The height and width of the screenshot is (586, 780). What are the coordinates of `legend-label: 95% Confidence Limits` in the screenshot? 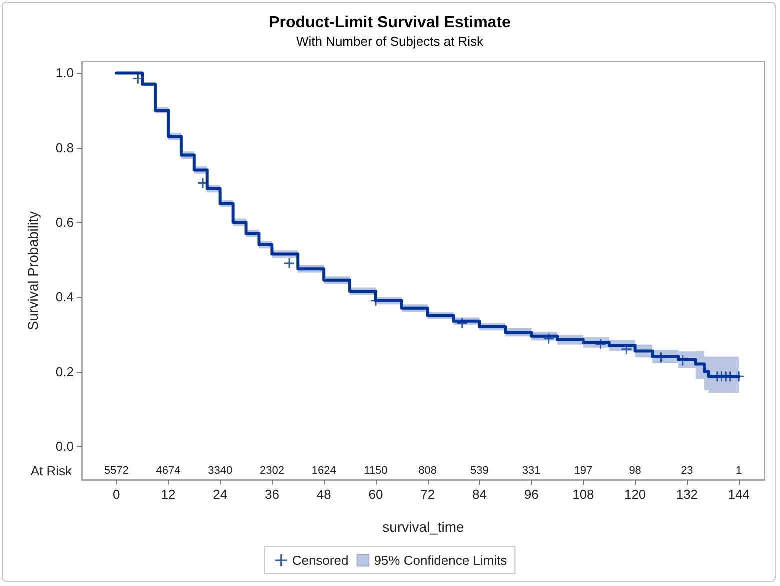 It's located at (441, 560).